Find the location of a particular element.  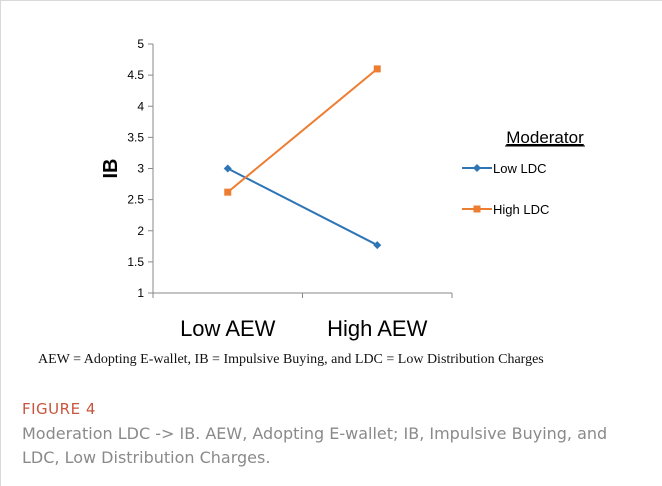

figure-label: FIGURE 4 is located at coordinates (59, 409).